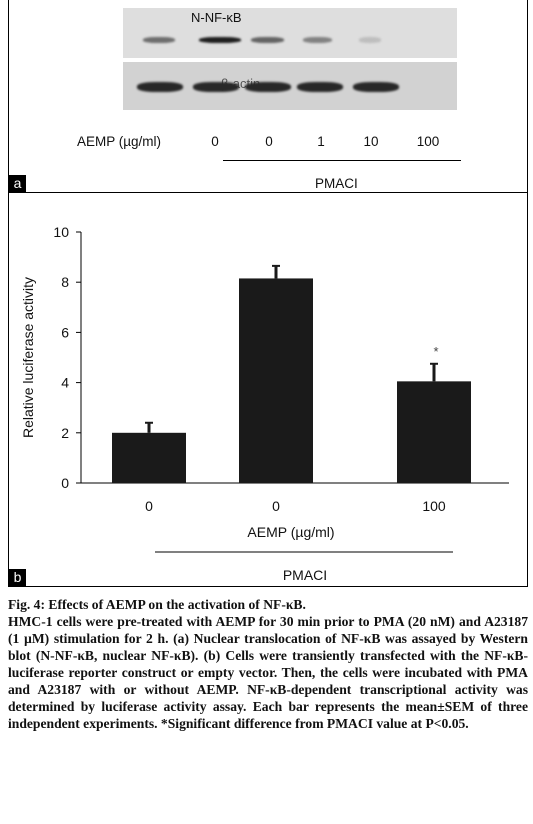  I want to click on group-rule, so click(342, 160).